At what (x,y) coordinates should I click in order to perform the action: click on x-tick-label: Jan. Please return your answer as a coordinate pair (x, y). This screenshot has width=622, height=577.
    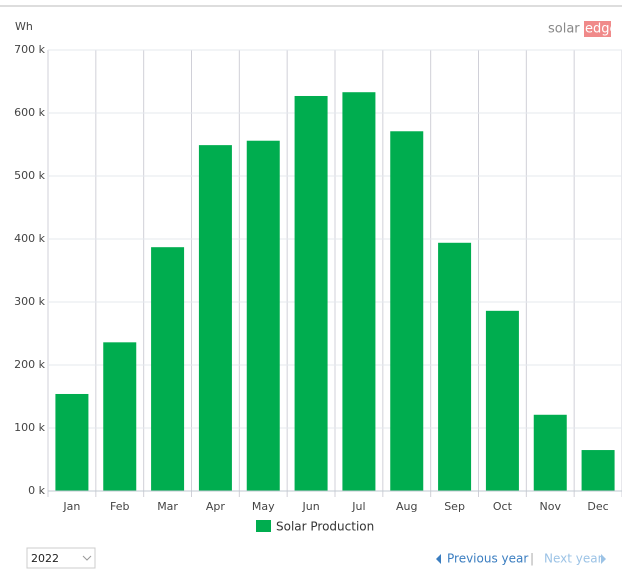
    Looking at the image, I should click on (71, 506).